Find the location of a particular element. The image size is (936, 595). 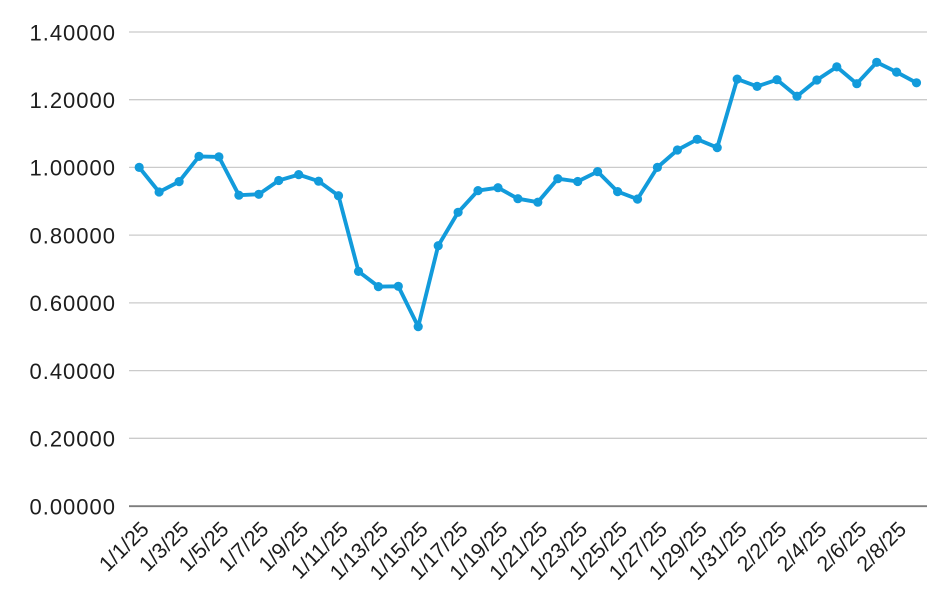

svg-text: 0.40000 is located at coordinates (72, 371).